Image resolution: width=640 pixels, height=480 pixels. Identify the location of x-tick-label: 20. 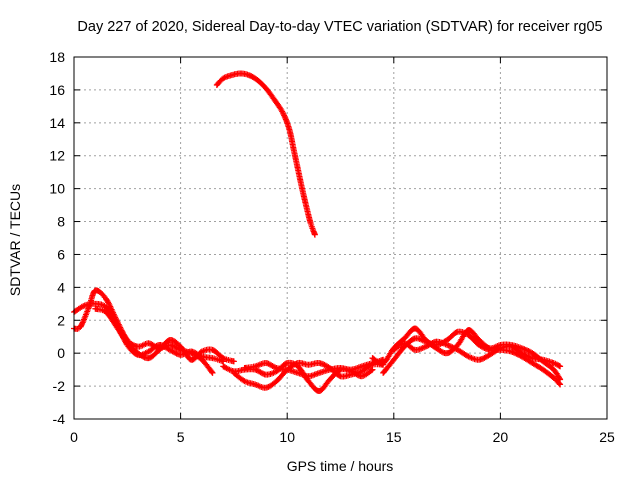
(501, 437).